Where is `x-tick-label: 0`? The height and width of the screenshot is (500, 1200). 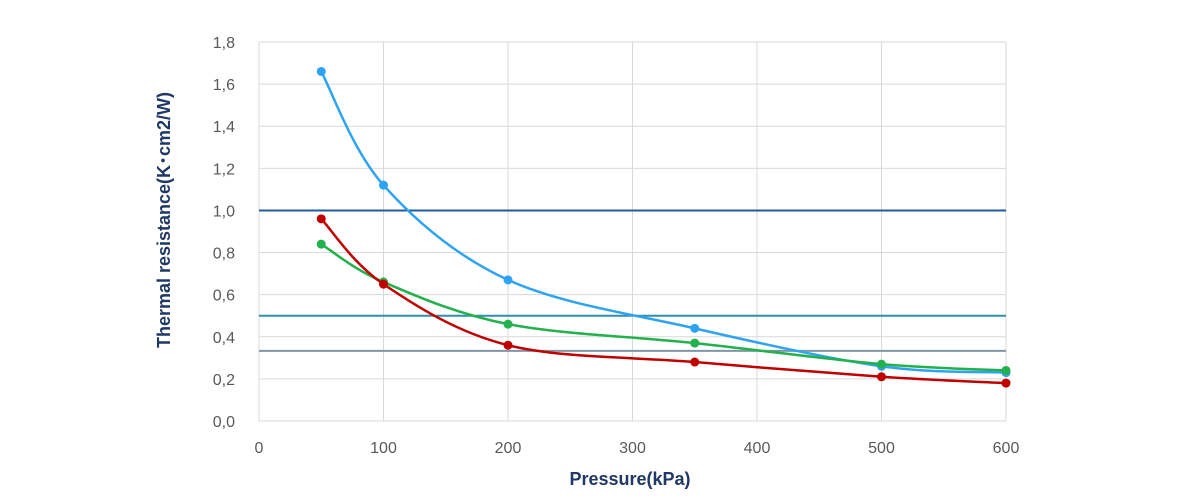
x-tick-label: 0 is located at coordinates (259, 448).